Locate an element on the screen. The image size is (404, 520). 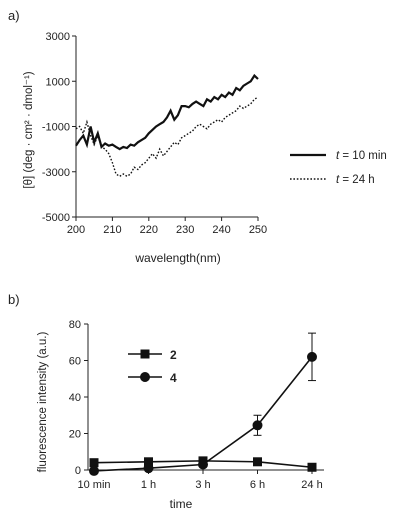
x-tick-label: 24 h is located at coordinates (311, 485).